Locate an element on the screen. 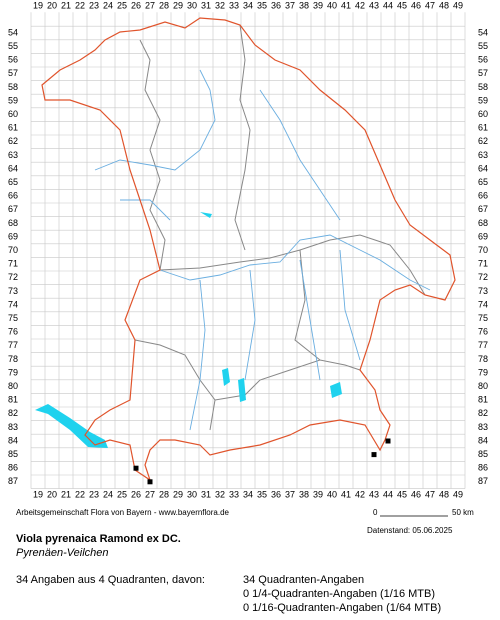  count-line: 34 Quadranten-Angaben is located at coordinates (303, 580).